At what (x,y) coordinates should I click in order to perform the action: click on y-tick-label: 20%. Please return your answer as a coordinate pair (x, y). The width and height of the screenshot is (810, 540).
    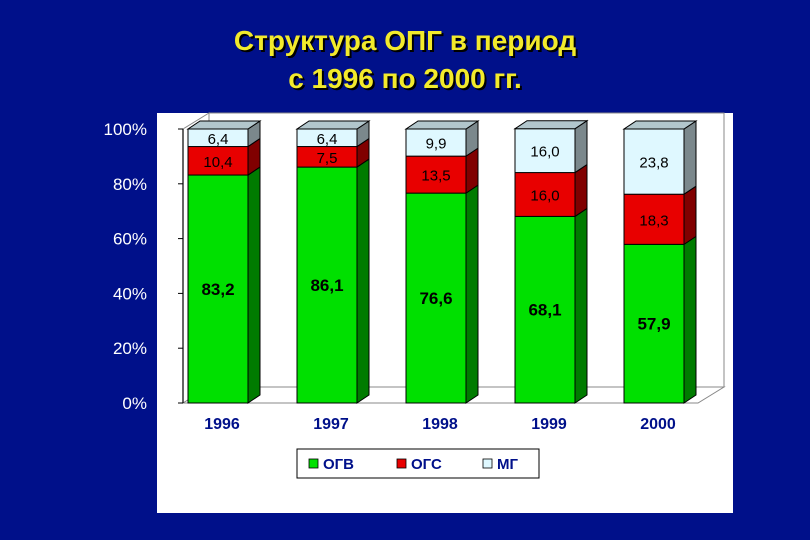
    Looking at the image, I should click on (130, 348).